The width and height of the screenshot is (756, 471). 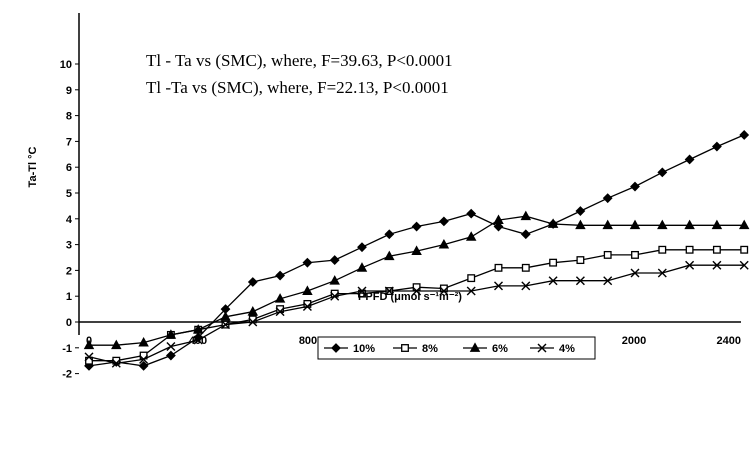 I want to click on legend: 10% 8% 6% 4%, so click(x=456, y=348).